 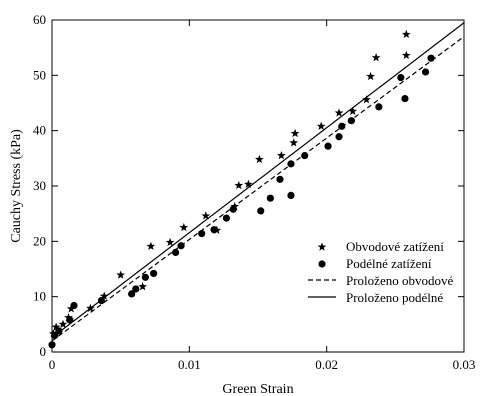 What do you see at coordinates (326, 364) in the screenshot?
I see `x-tick-label: 0.02` at bounding box center [326, 364].